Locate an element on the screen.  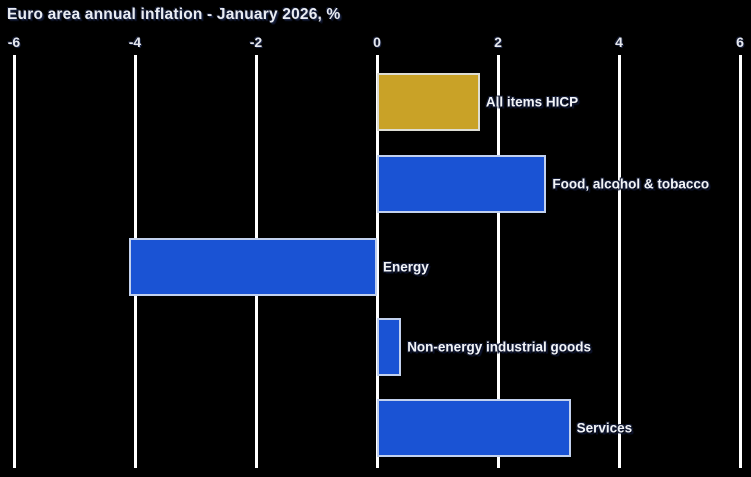
x-tick-label--6: -6 is located at coordinates (14, 42).